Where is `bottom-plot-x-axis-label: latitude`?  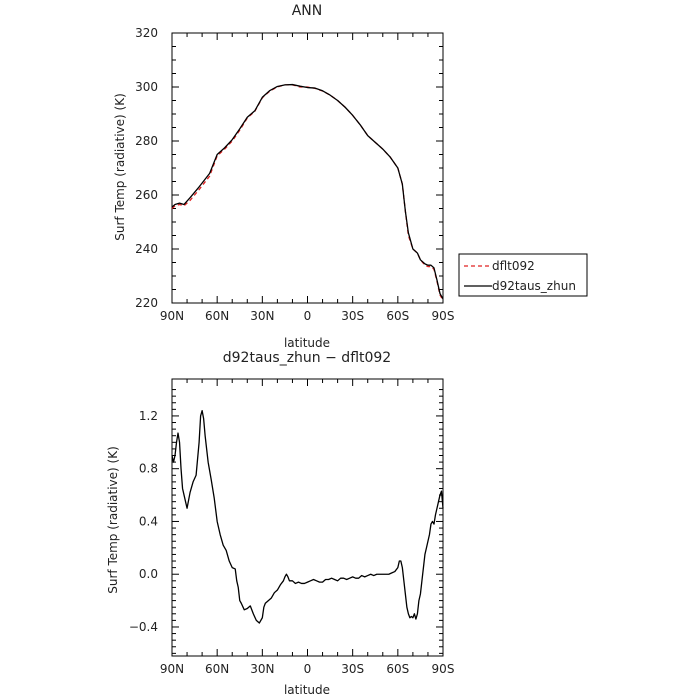
bottom-plot-x-axis-label: latitude is located at coordinates (307, 690).